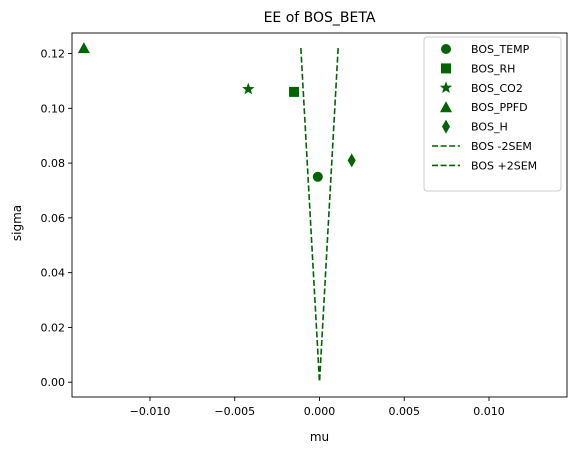 This screenshot has width=576, height=453. What do you see at coordinates (248, 88) in the screenshot?
I see `point-bos-co2` at bounding box center [248, 88].